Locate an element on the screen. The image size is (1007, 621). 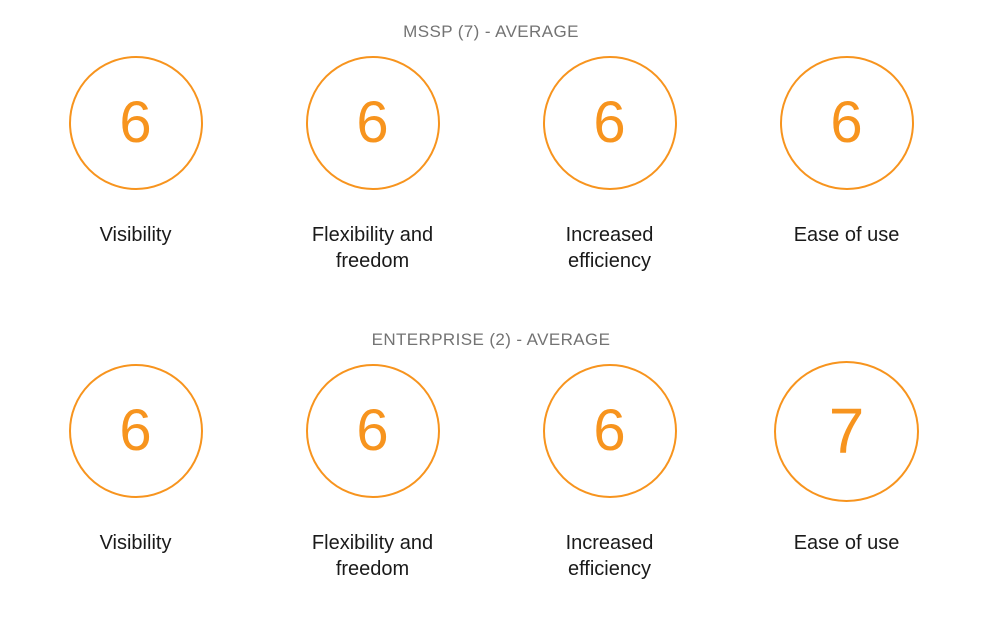
score-circle: 7 is located at coordinates (846, 431).